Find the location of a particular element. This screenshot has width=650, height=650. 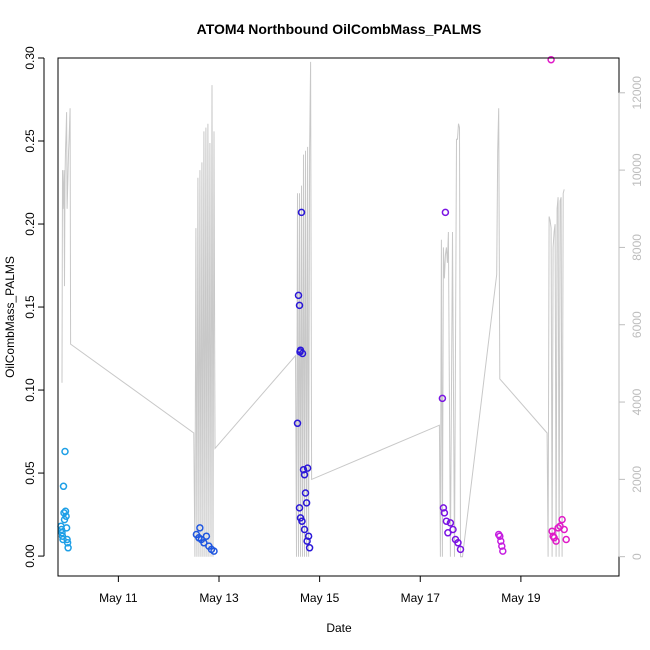

y-tick-label: 0.15 is located at coordinates (30, 307).